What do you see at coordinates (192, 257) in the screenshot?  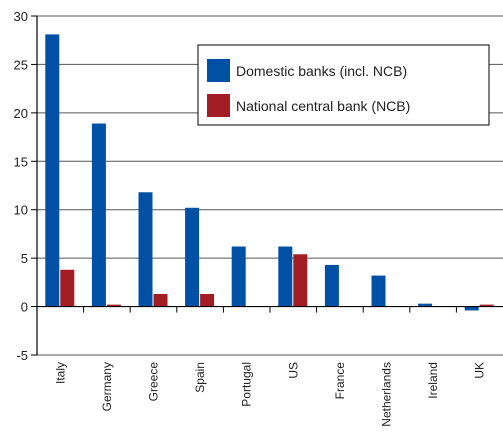 I see `bar-domestic-spain` at bounding box center [192, 257].